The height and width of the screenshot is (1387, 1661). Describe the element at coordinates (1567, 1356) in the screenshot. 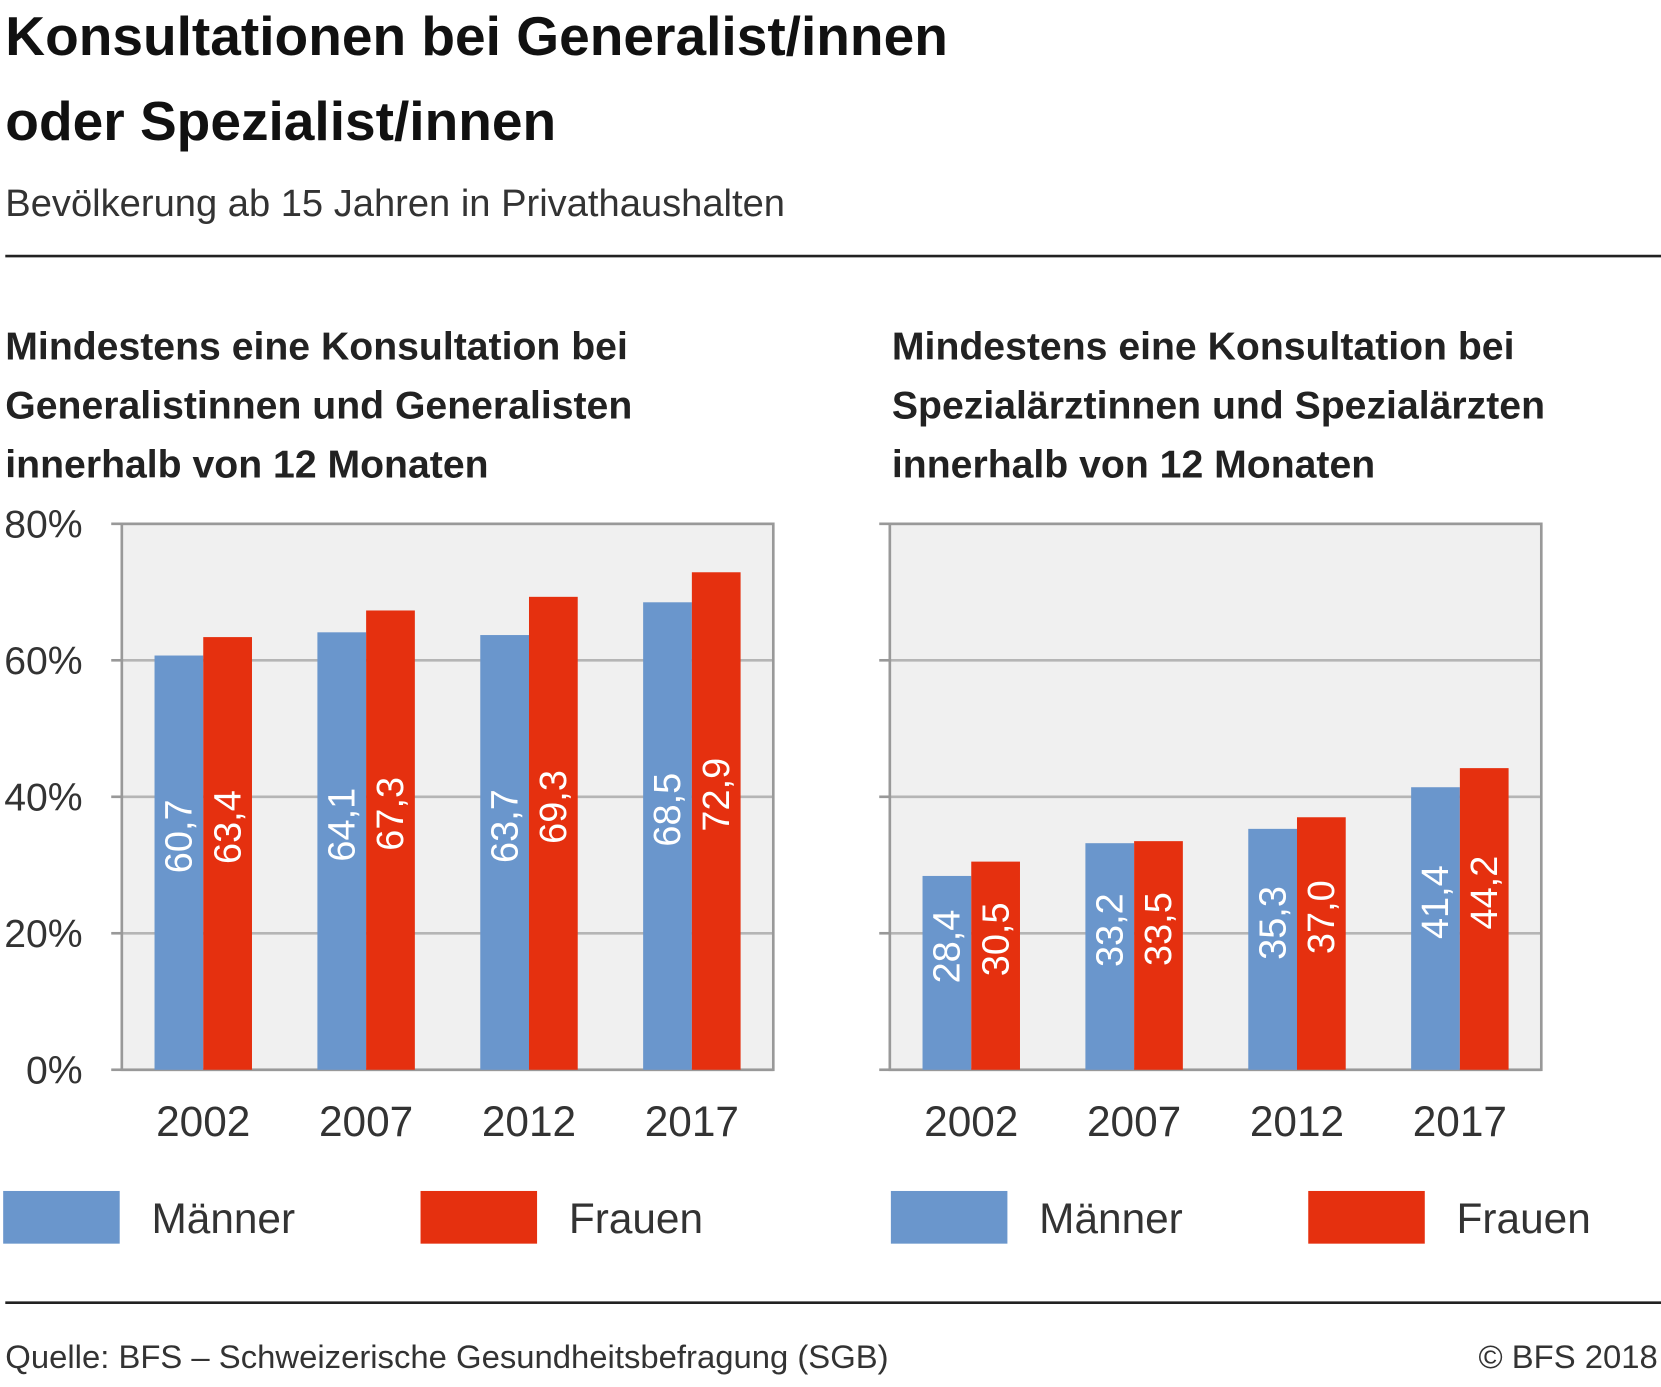

I see `copyright: © BFS 2018` at that location.